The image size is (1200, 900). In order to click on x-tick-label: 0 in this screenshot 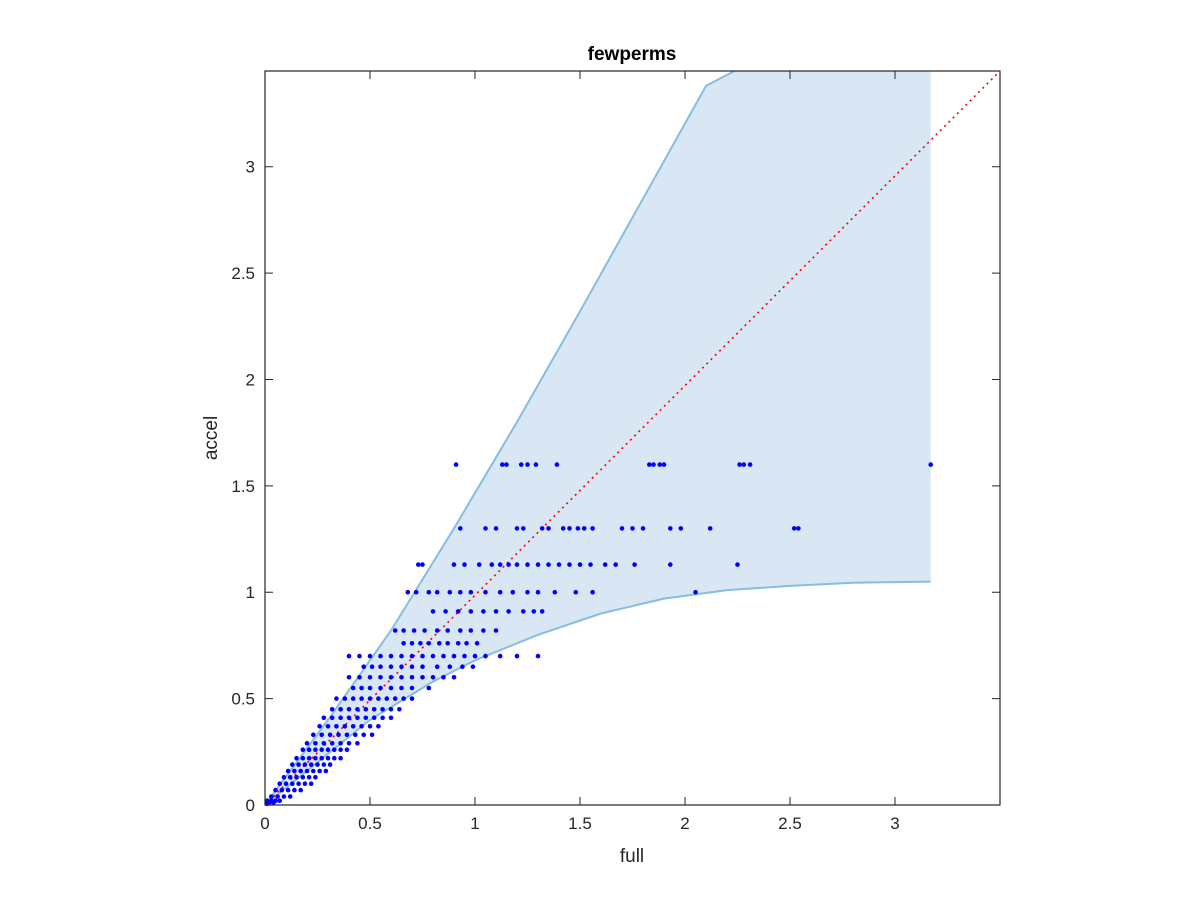, I will do `click(264, 823)`.